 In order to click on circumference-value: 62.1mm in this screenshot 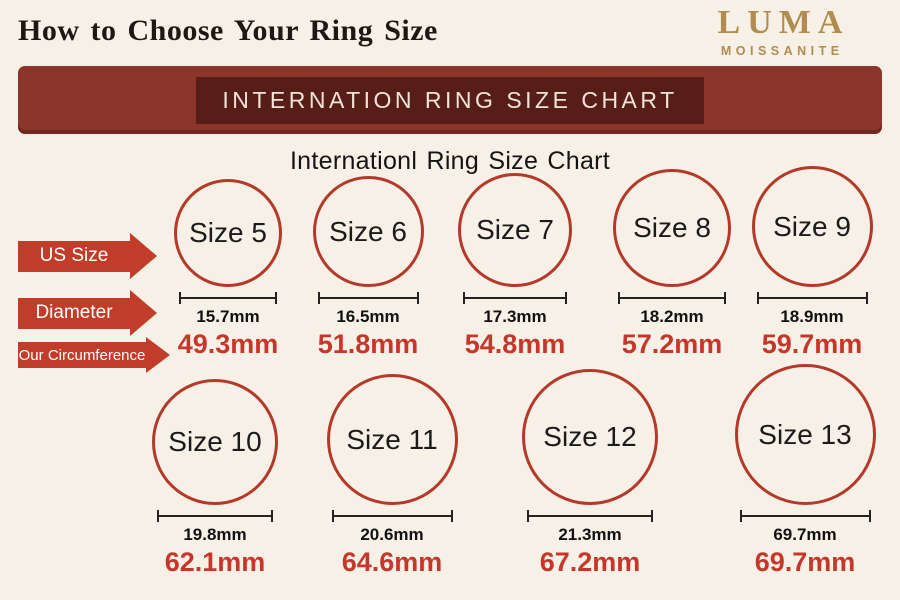, I will do `click(215, 562)`.